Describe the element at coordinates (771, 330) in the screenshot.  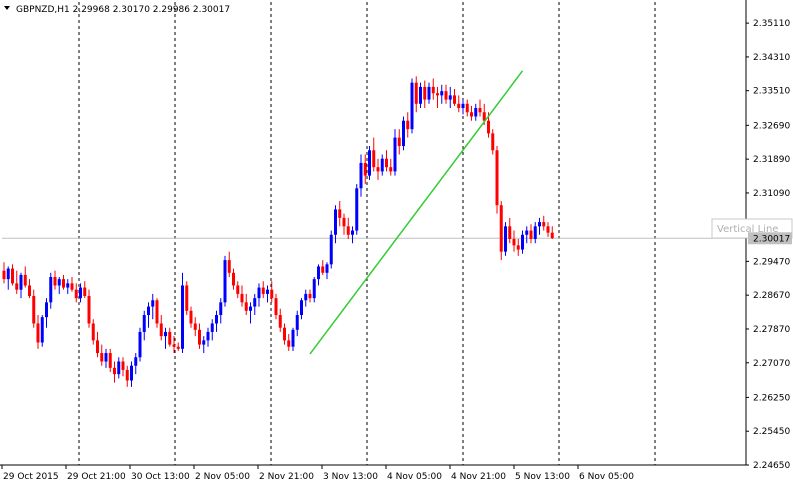
I see `y-tick-label: 2.27870` at that location.